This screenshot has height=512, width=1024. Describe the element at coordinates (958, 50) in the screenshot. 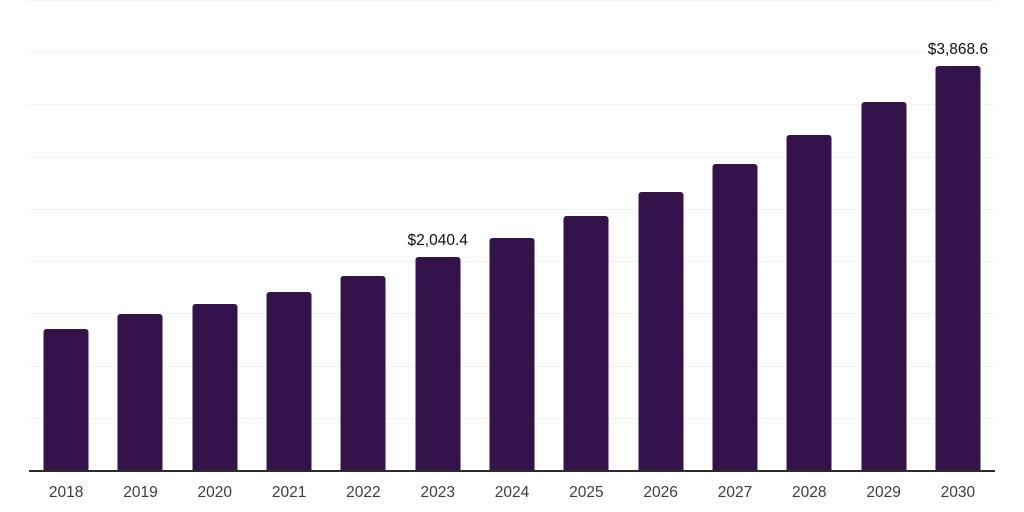

I see `bar-value-label-2030: $3,868.6` at that location.